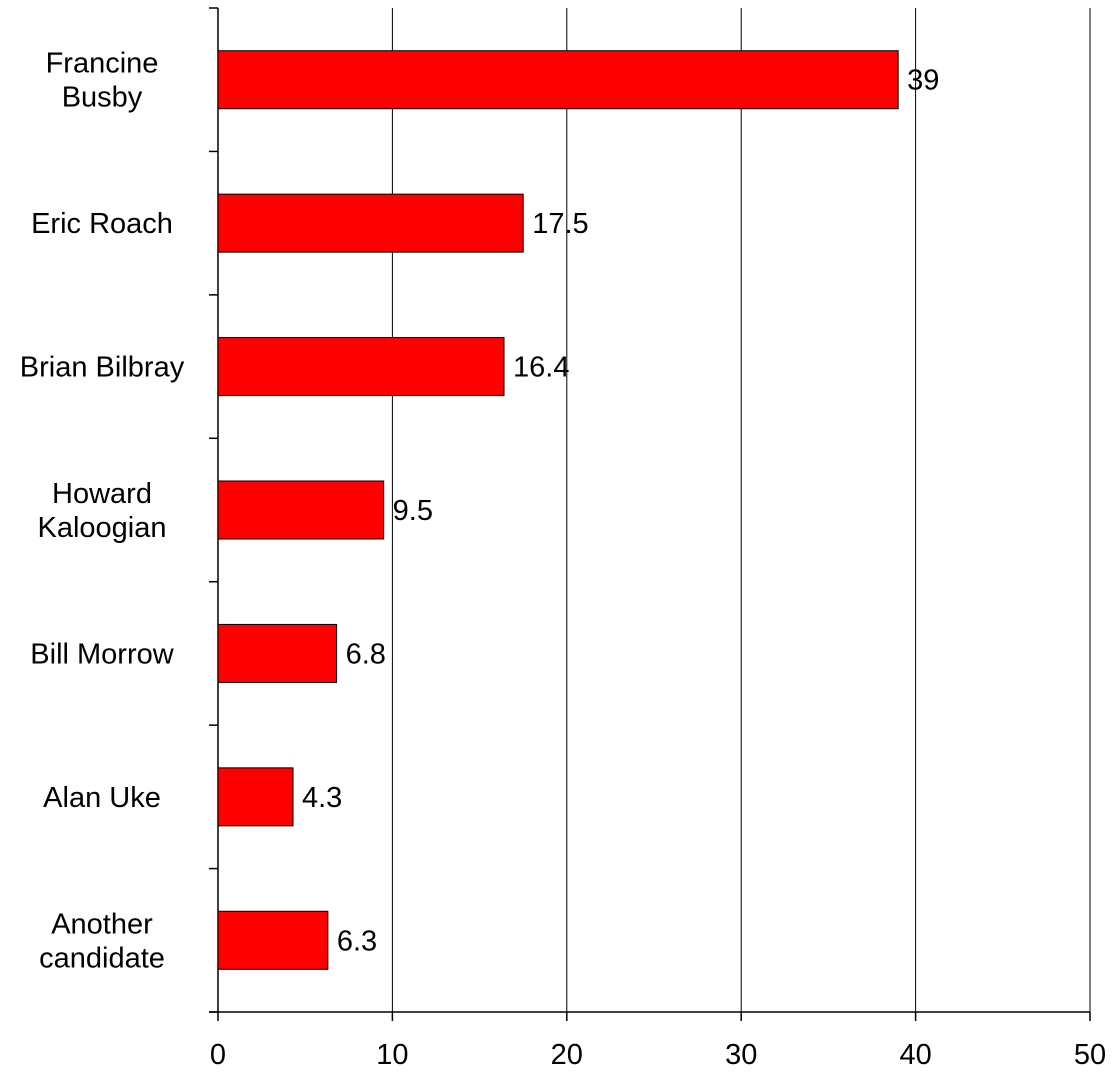 The image size is (1118, 1081). What do you see at coordinates (102, 924) in the screenshot?
I see `category-label: Another` at bounding box center [102, 924].